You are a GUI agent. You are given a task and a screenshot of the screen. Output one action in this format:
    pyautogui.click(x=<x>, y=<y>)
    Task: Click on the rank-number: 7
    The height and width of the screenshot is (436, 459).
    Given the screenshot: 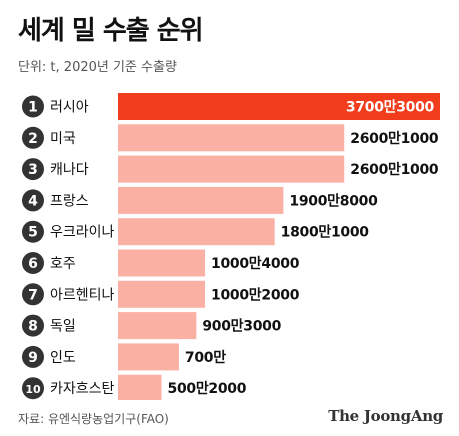 What is the action you would take?
    pyautogui.click(x=33, y=295)
    